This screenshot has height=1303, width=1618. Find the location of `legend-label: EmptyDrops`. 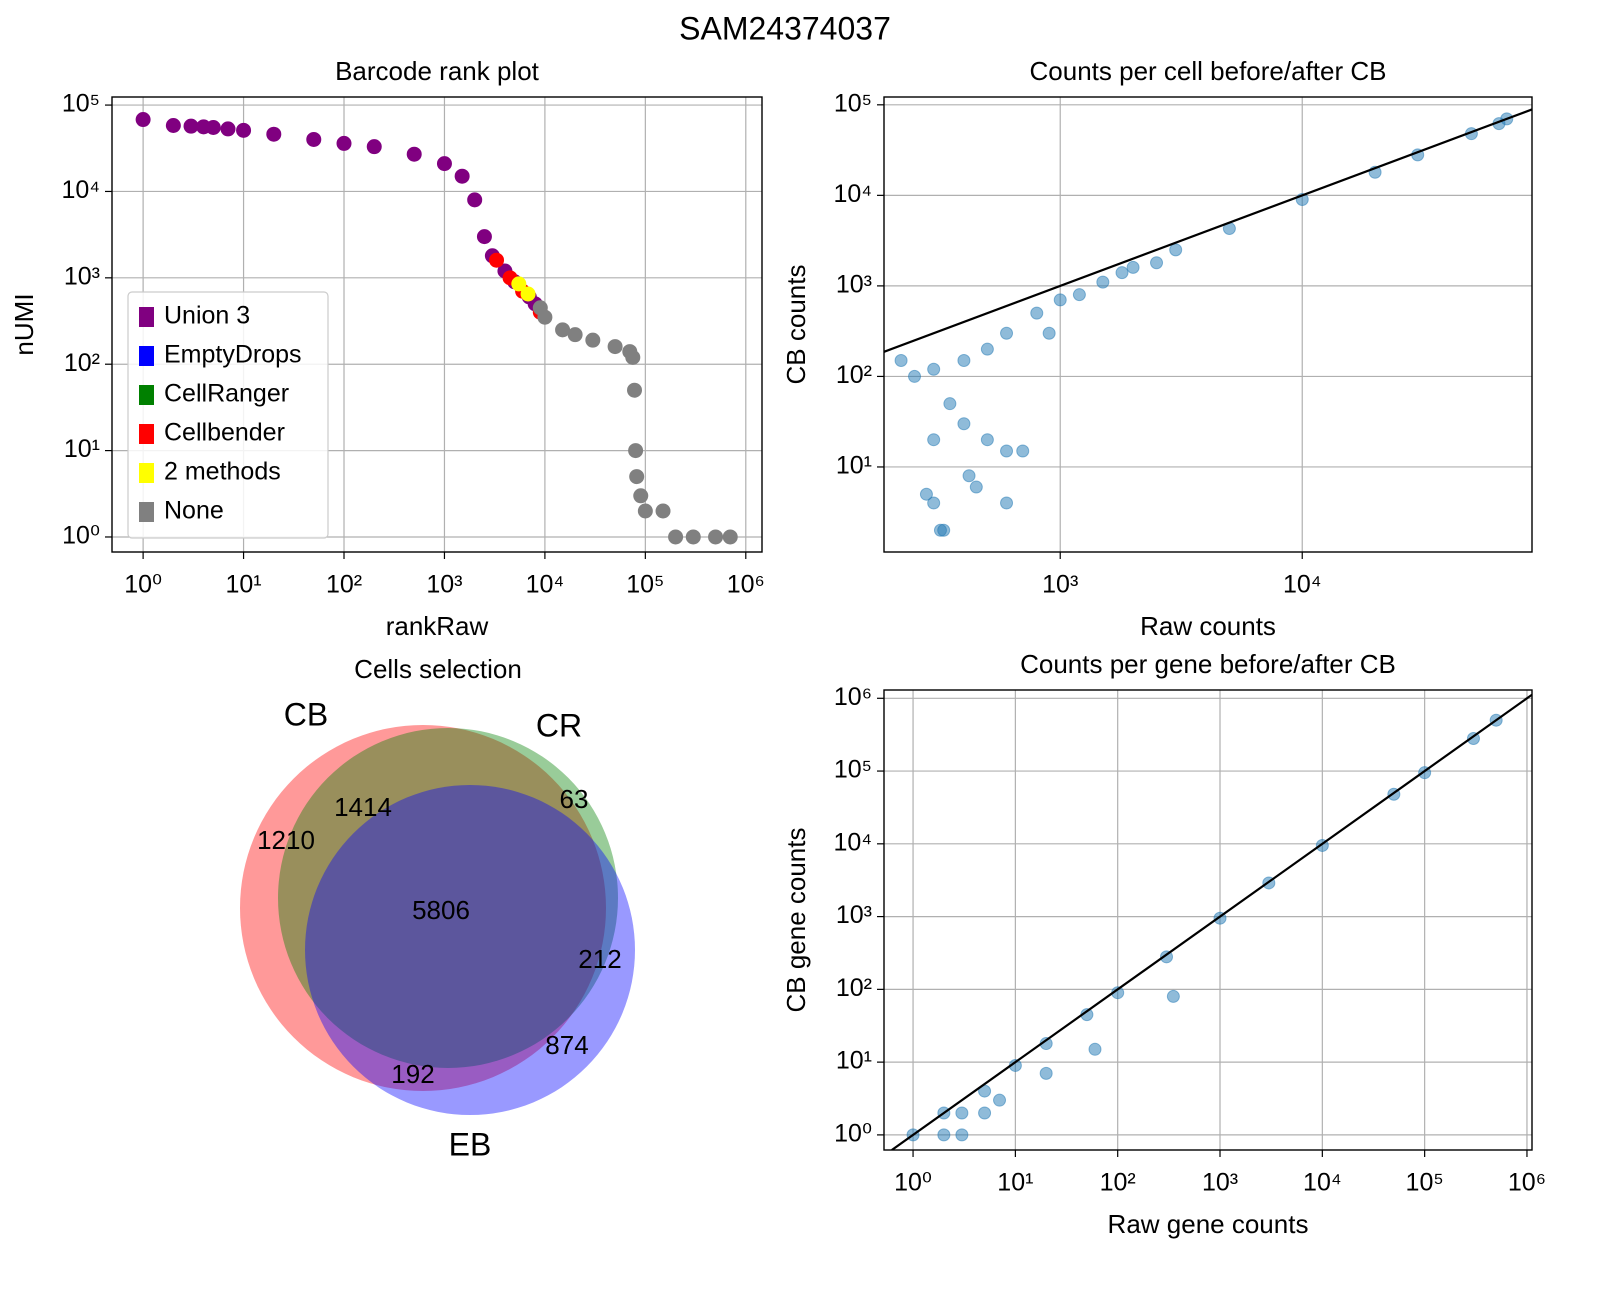

legend-label: EmptyDrops is located at coordinates (233, 355).